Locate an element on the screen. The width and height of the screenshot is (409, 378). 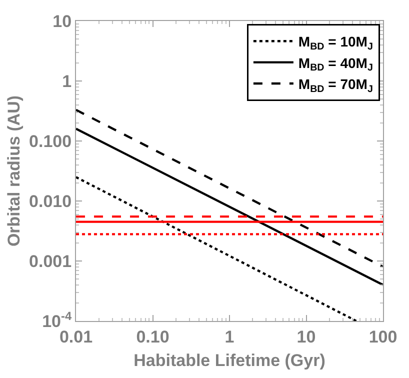
x-tick-label: 100 is located at coordinates (383, 336).